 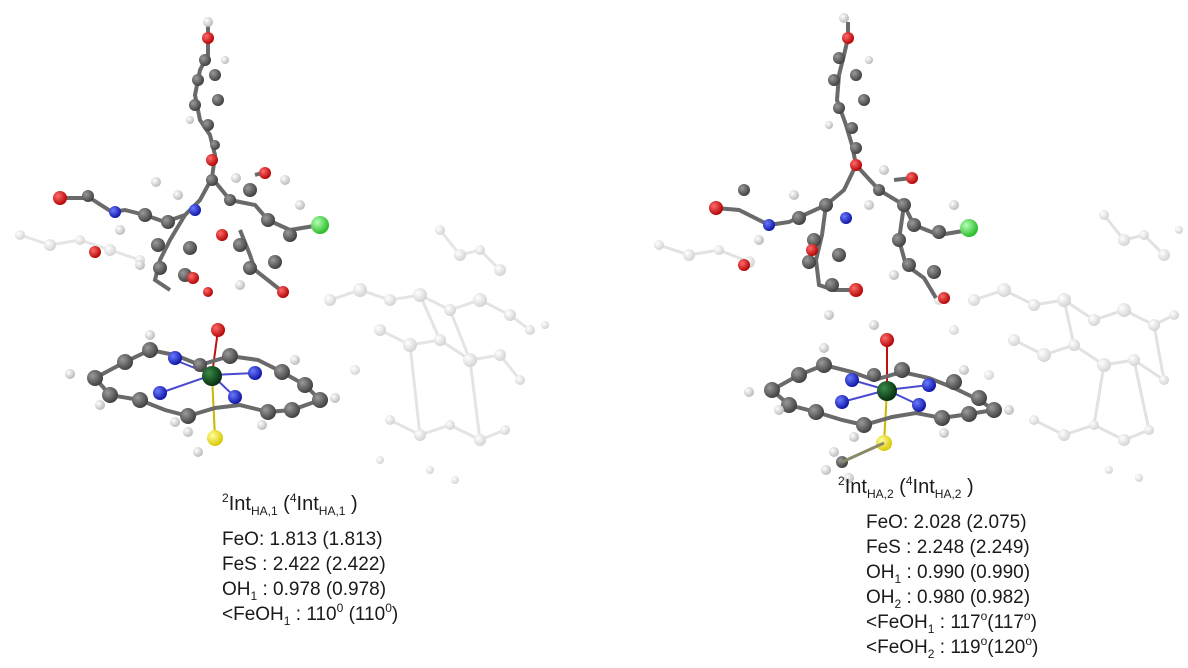 What do you see at coordinates (304, 564) in the screenshot?
I see `param-fes-1: FeS : 2.422 (2.422)` at bounding box center [304, 564].